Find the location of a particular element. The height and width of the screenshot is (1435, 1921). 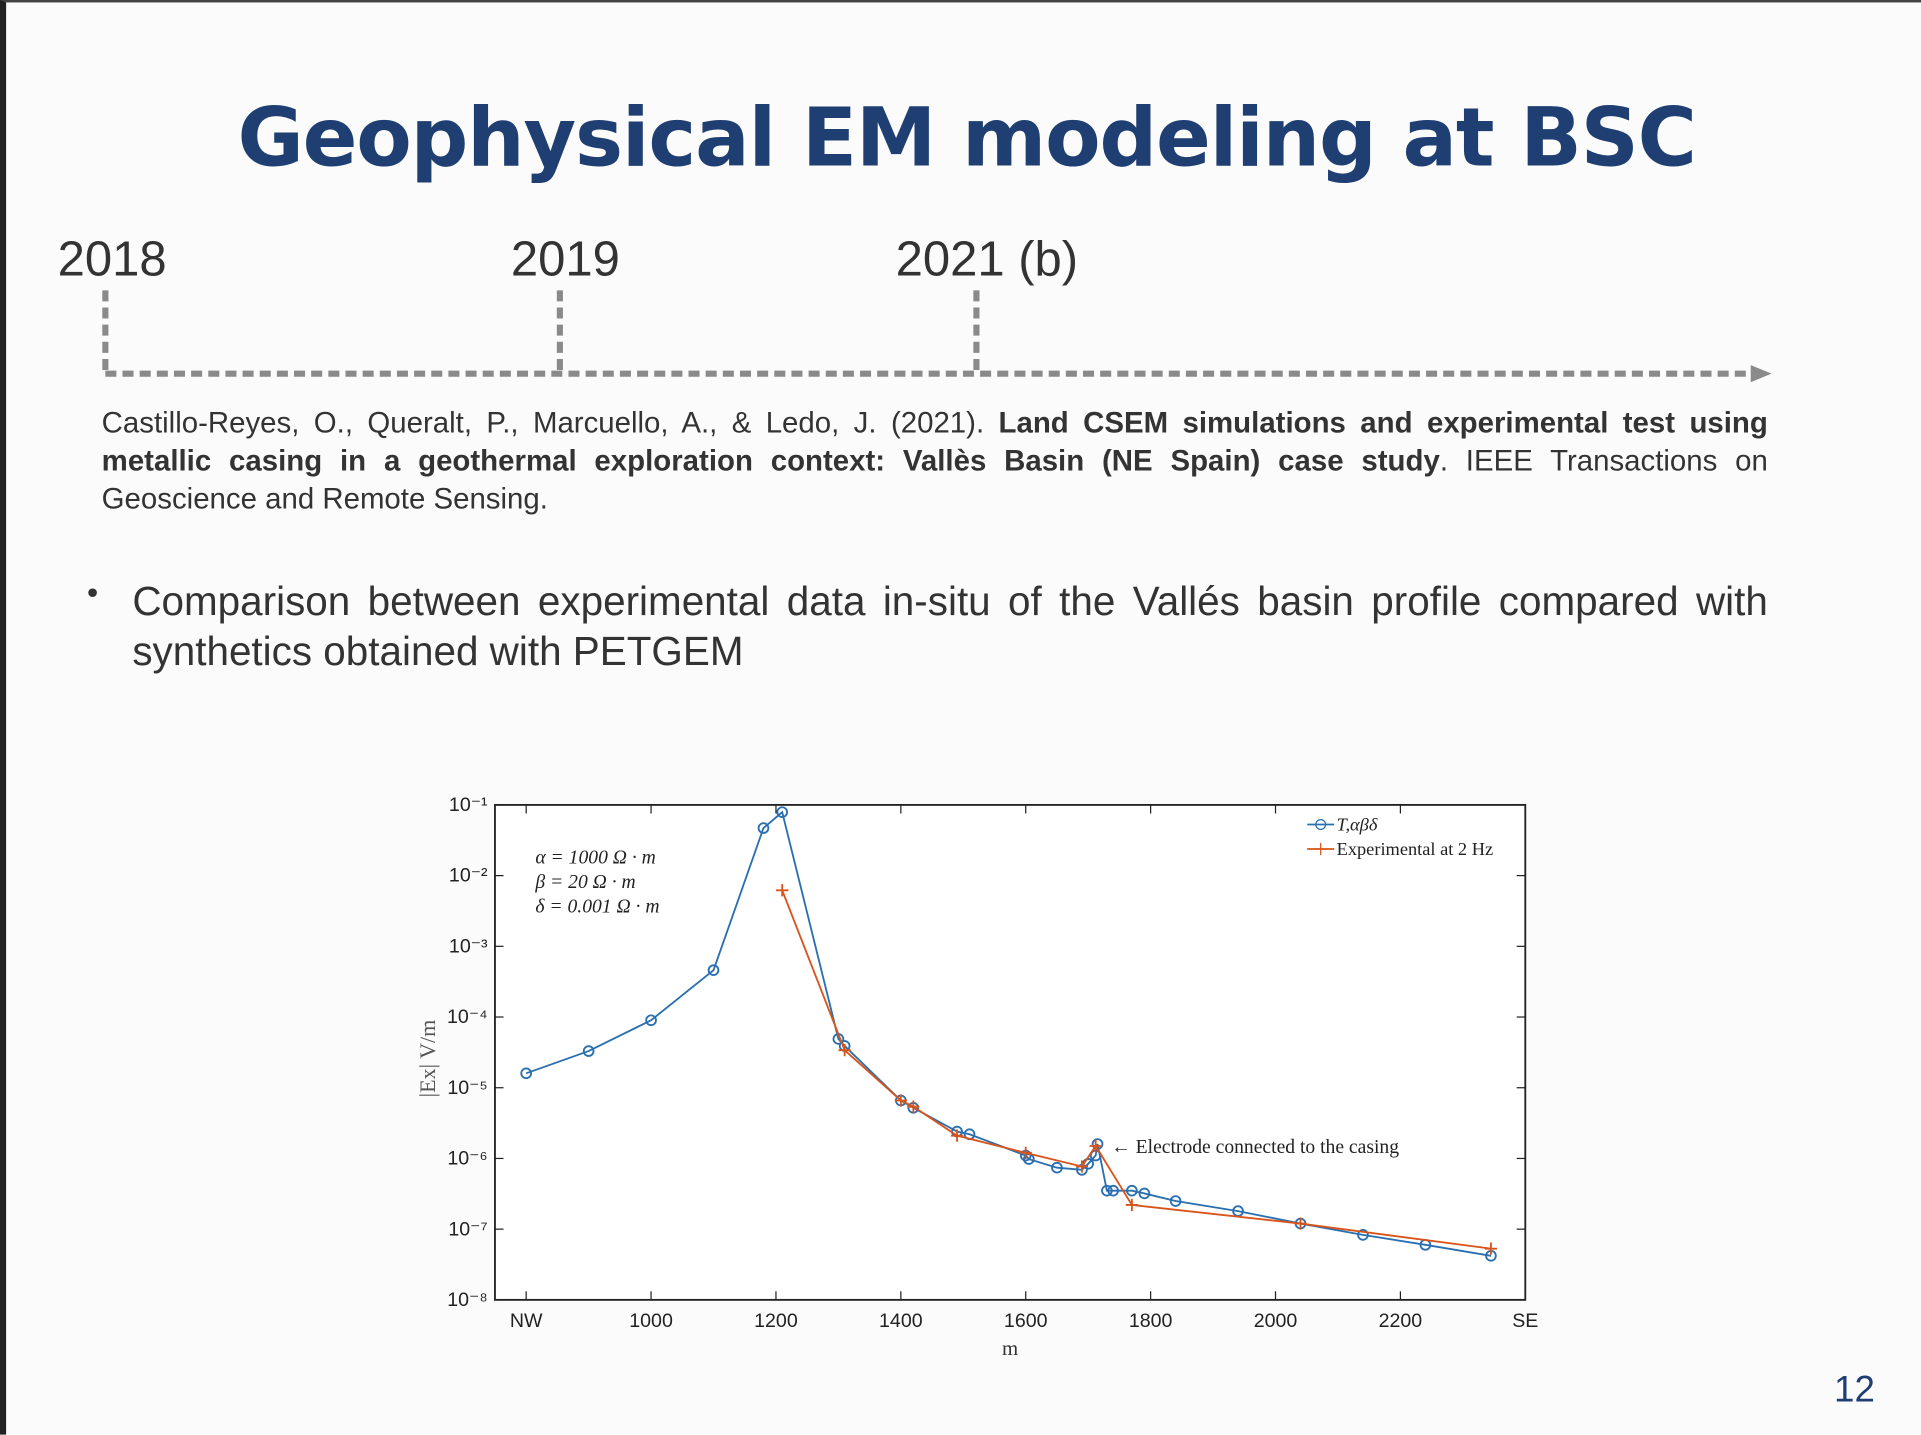

y-tick-label: 10⁻⁶ is located at coordinates (467, 1159).